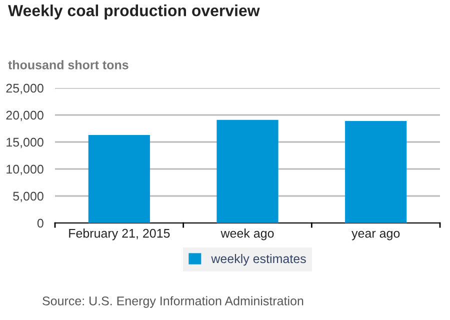  What do you see at coordinates (247, 234) in the screenshot?
I see `x-tick-label: week ago` at bounding box center [247, 234].